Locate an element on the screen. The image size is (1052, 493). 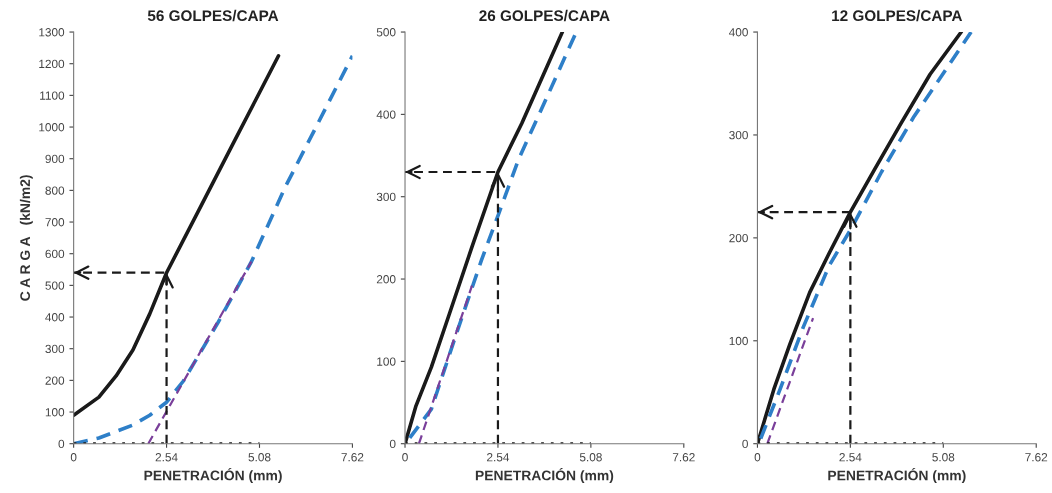
y-tick-label: 1100 is located at coordinates (52, 95).